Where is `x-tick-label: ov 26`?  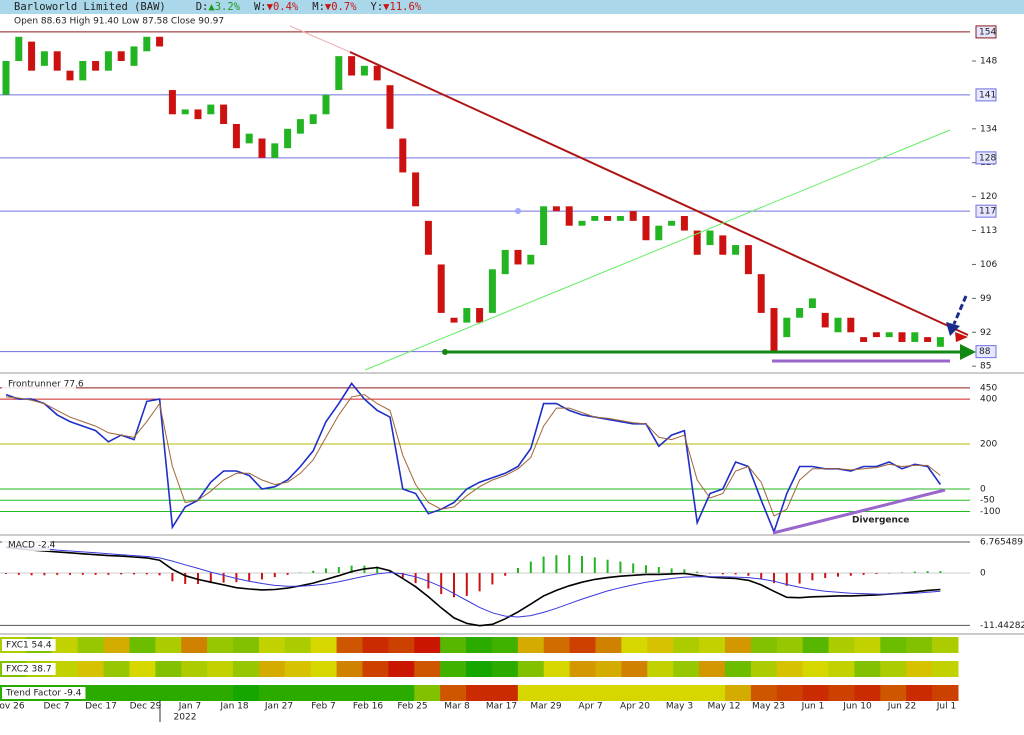 x-tick-label: ov 26 is located at coordinates (12, 707).